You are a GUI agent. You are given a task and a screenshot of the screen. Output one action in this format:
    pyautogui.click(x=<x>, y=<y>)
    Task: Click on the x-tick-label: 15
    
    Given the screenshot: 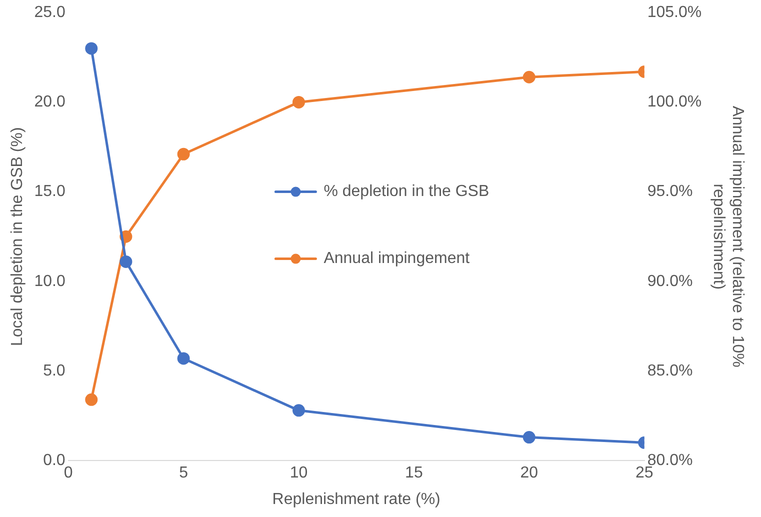 What is the action you would take?
    pyautogui.click(x=414, y=473)
    